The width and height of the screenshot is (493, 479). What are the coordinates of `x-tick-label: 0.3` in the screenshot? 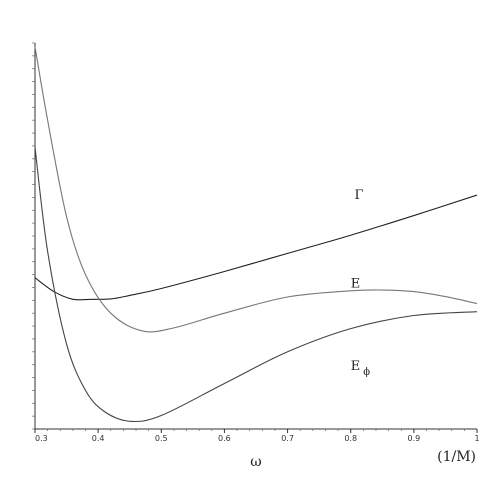 It's located at (41, 438).